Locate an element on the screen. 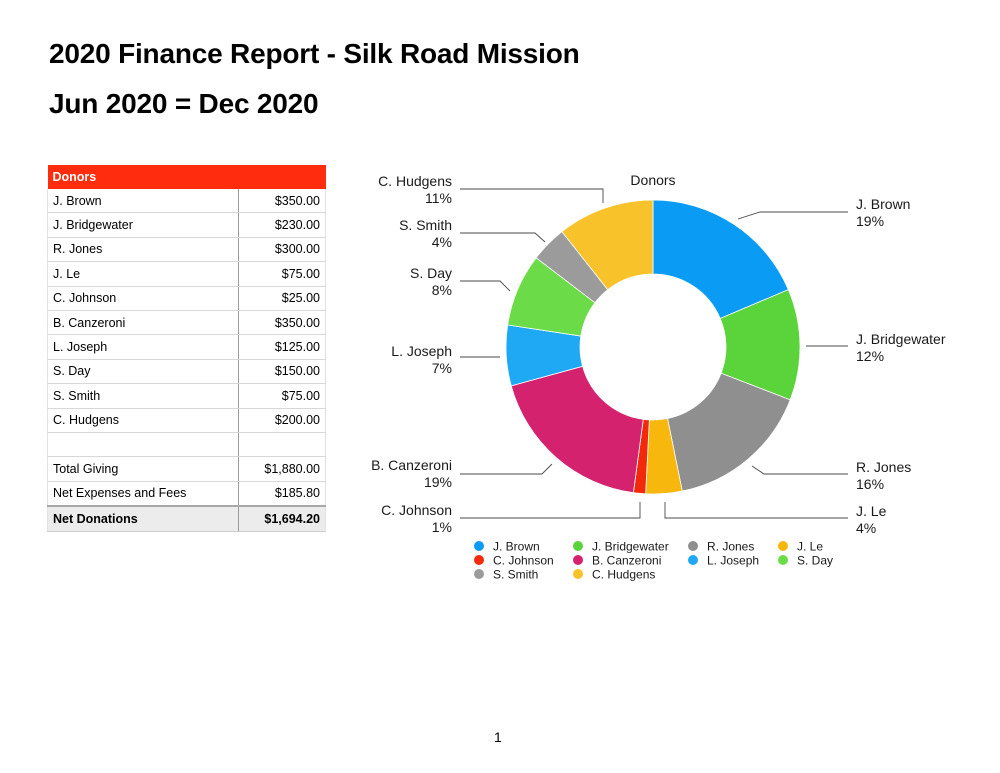 The image size is (1000, 773). slice-percent-b-canzeroni: 19% is located at coordinates (438, 482).